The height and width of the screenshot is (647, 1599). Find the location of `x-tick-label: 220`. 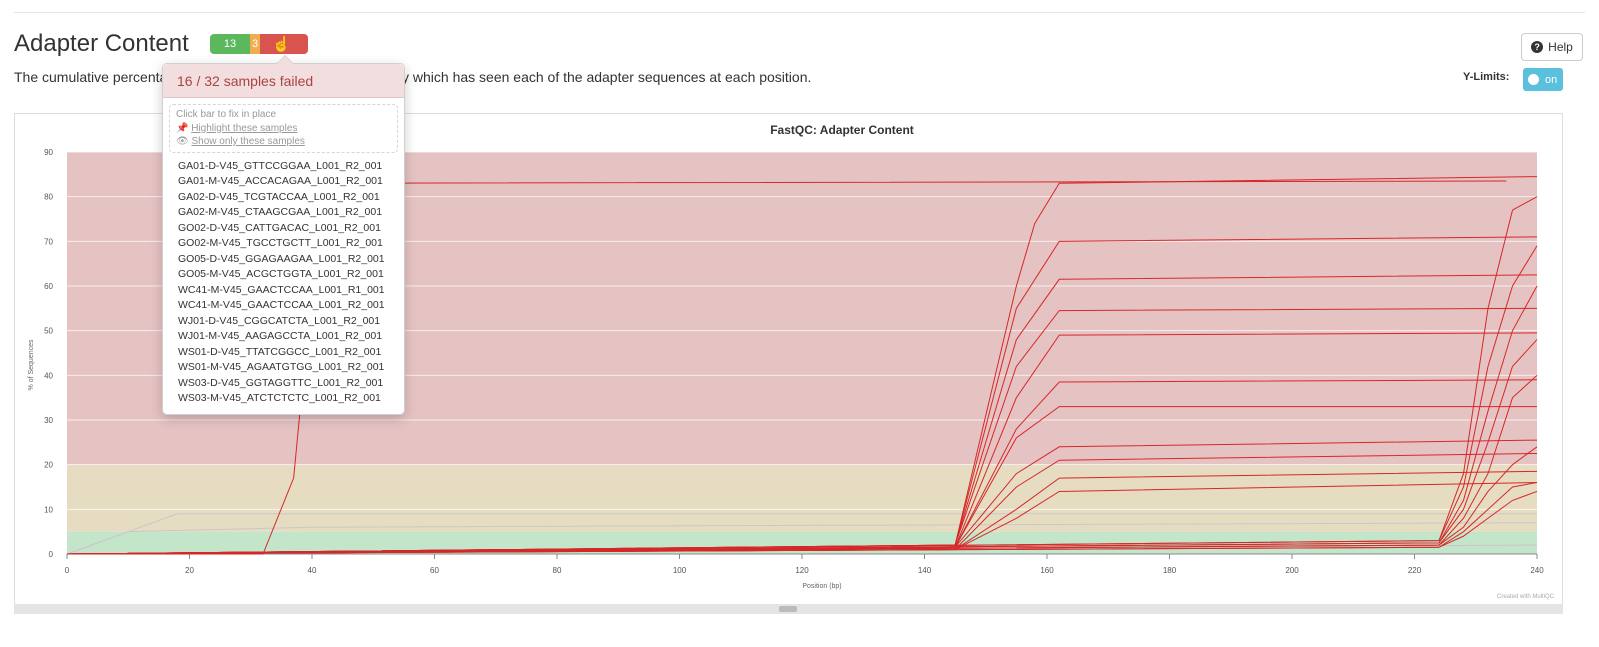

x-tick-label: 220 is located at coordinates (1415, 570).